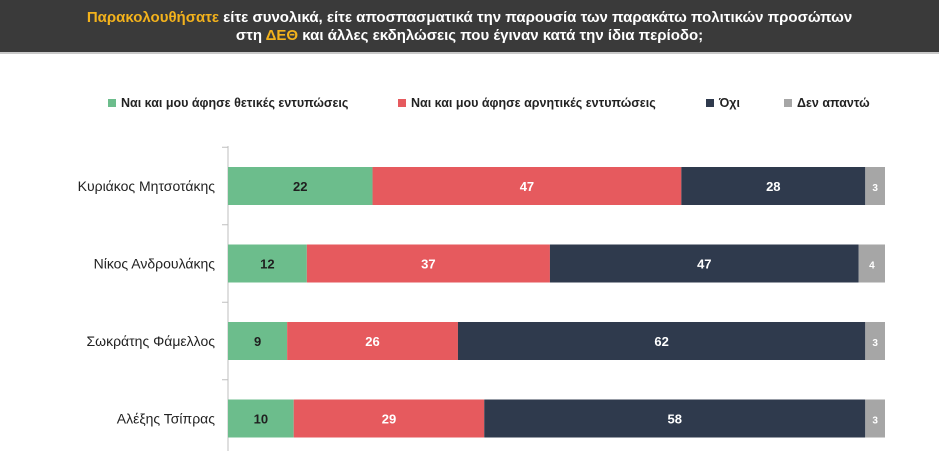 The width and height of the screenshot is (939, 451). I want to click on question-highlight-2: ΔΕΘ, so click(282, 35).